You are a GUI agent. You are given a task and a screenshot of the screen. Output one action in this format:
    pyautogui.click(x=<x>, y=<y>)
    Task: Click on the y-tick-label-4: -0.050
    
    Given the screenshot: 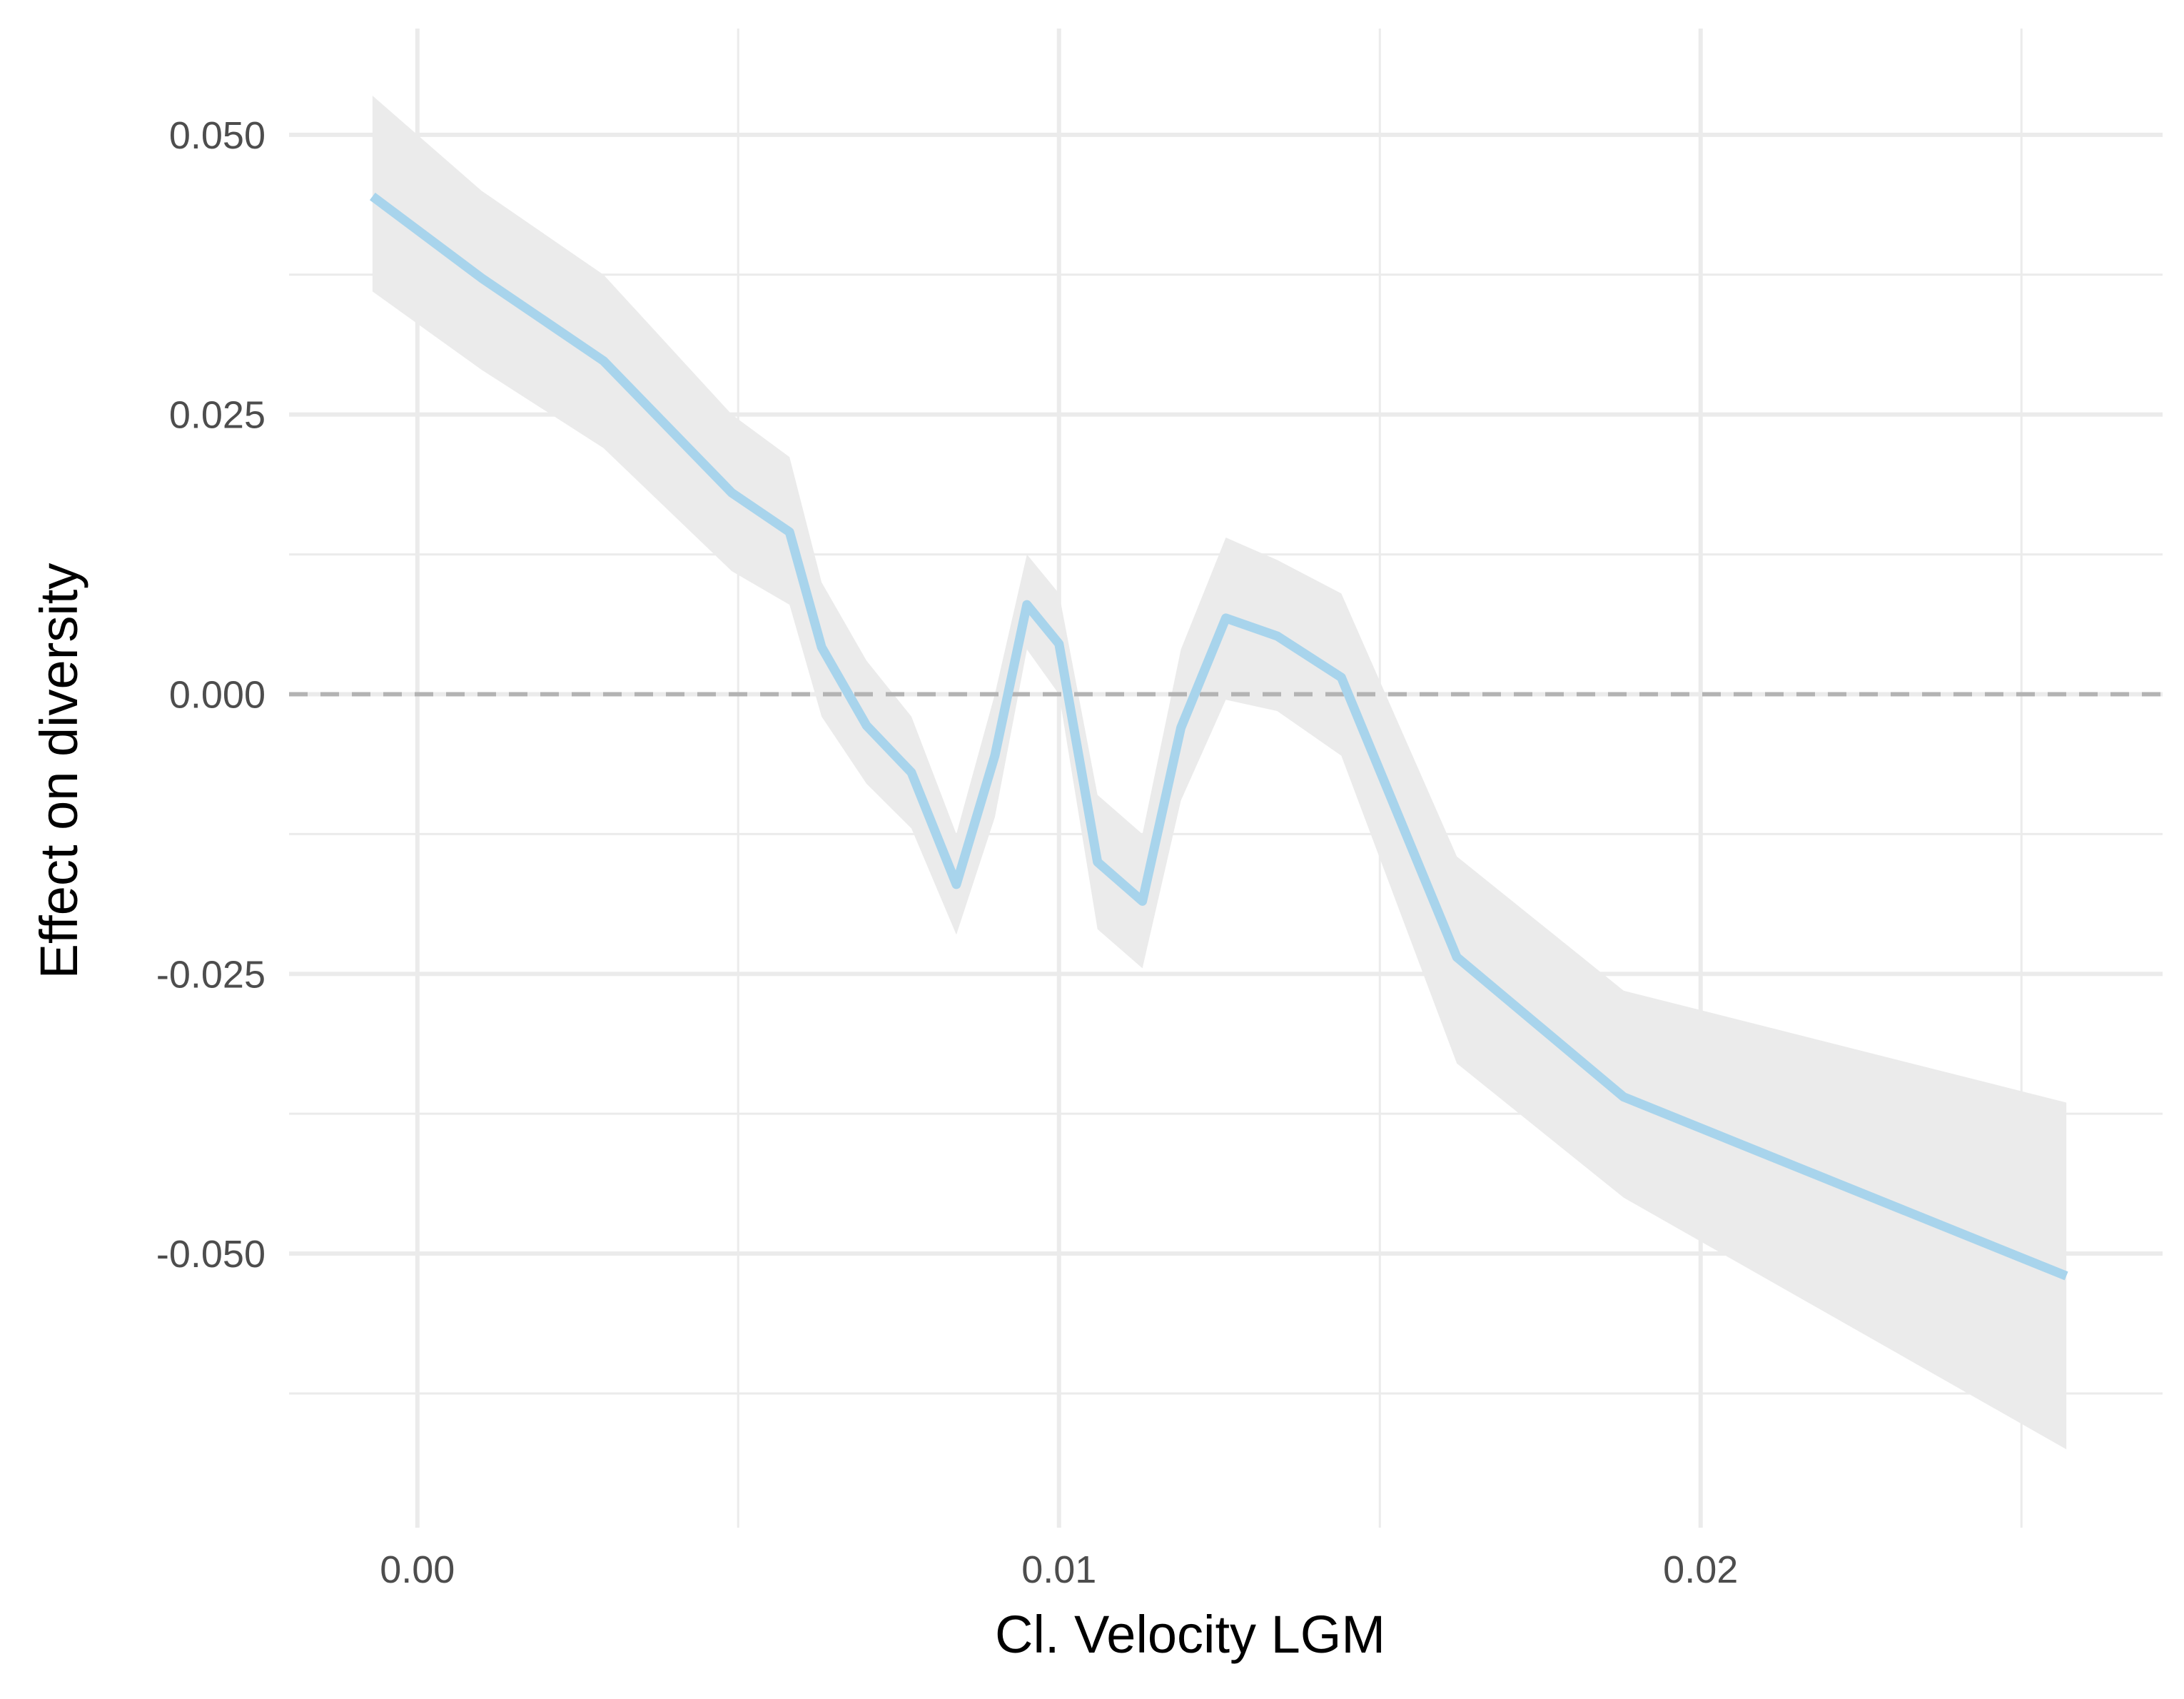 What is the action you would take?
    pyautogui.click(x=211, y=1254)
    